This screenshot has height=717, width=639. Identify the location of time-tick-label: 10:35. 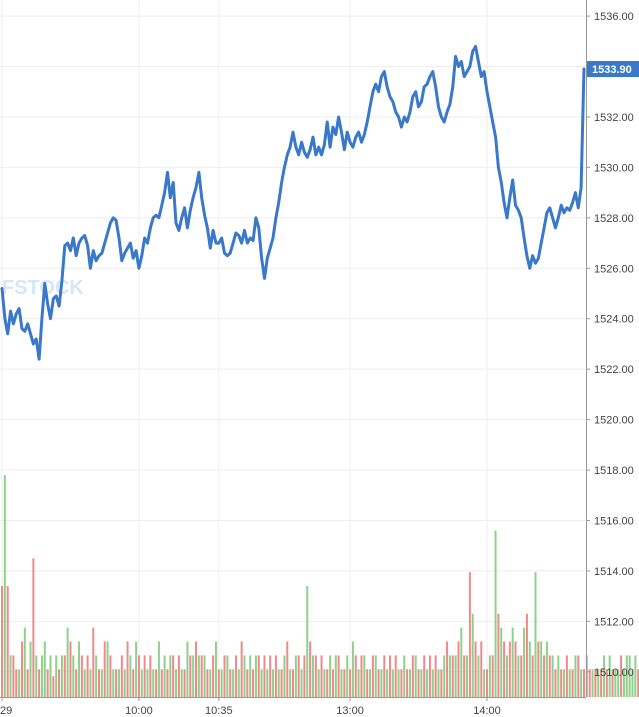
(219, 711).